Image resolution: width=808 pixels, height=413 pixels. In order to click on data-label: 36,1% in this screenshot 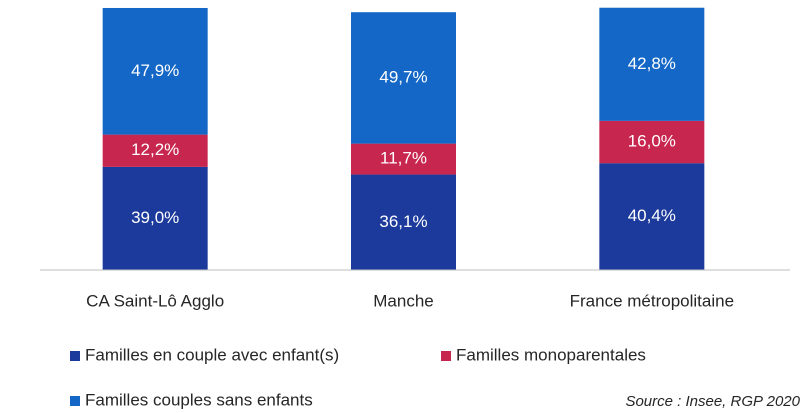, I will do `click(403, 221)`.